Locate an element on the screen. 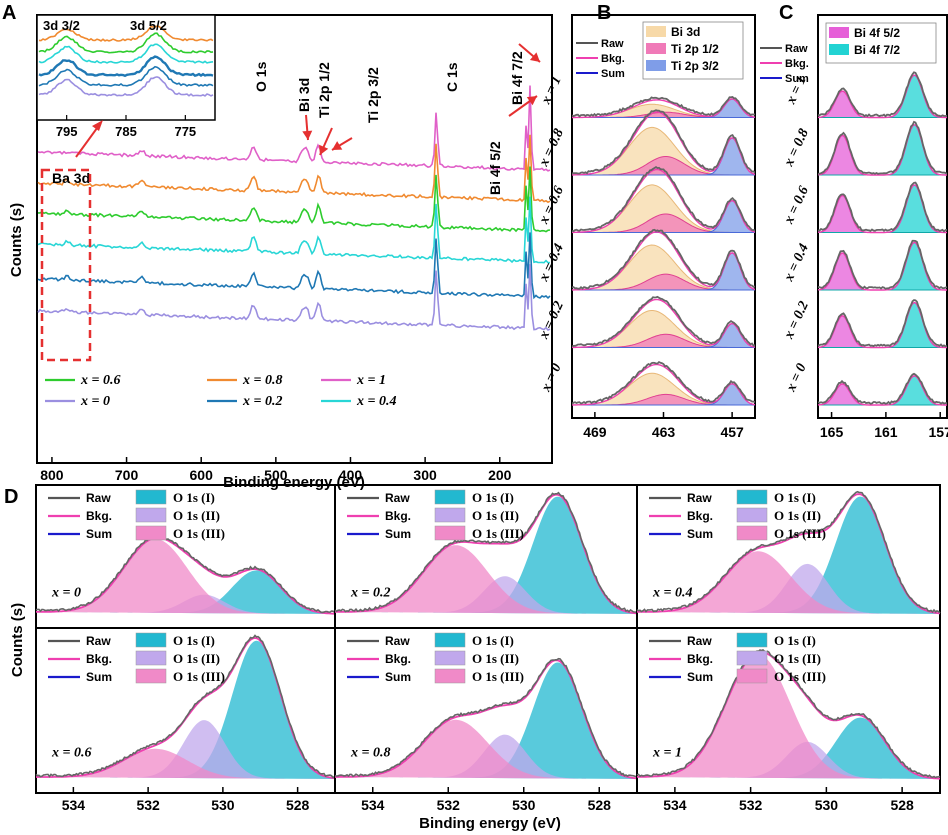 The image size is (948, 835). peak-label-7: Ba 3d is located at coordinates (71, 178).